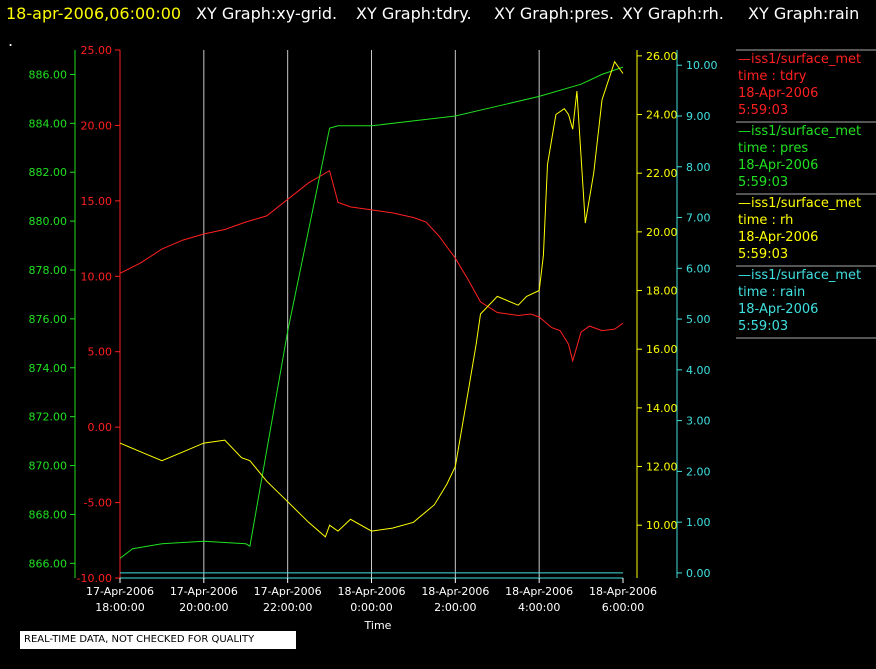 The image size is (876, 669). What do you see at coordinates (662, 173) in the screenshot?
I see `rh-tick-label-6: 22.00` at bounding box center [662, 173].